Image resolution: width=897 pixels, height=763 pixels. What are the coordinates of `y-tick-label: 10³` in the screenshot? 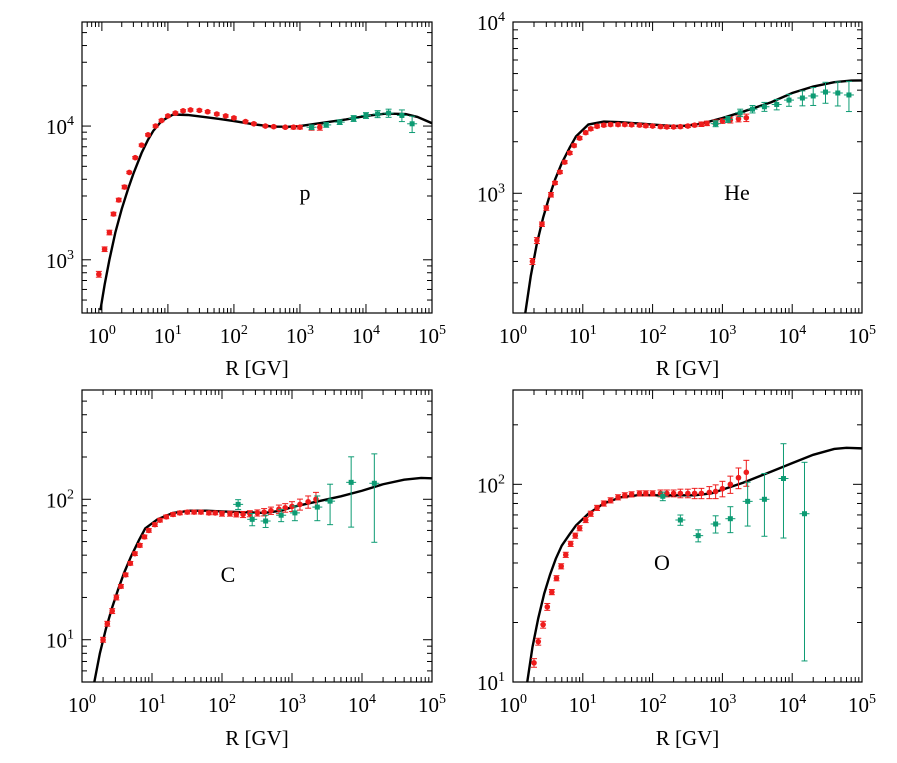 It's located at (491, 193).